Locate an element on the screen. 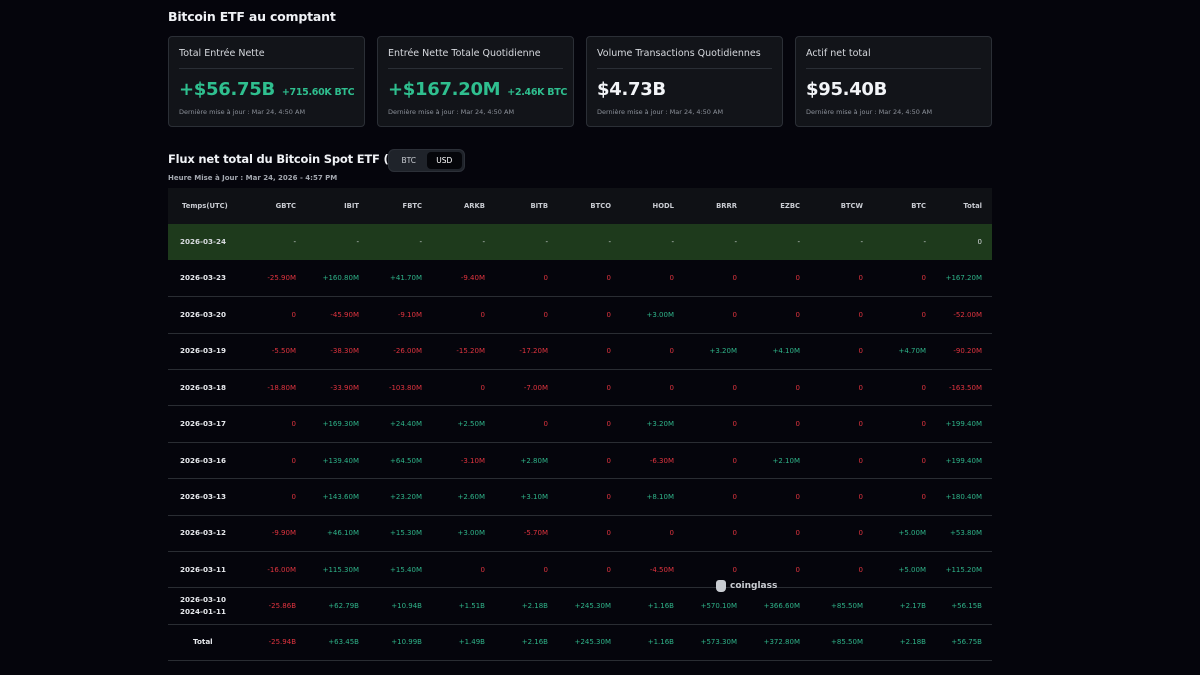  currency-toggle: BTC USD is located at coordinates (426, 160).